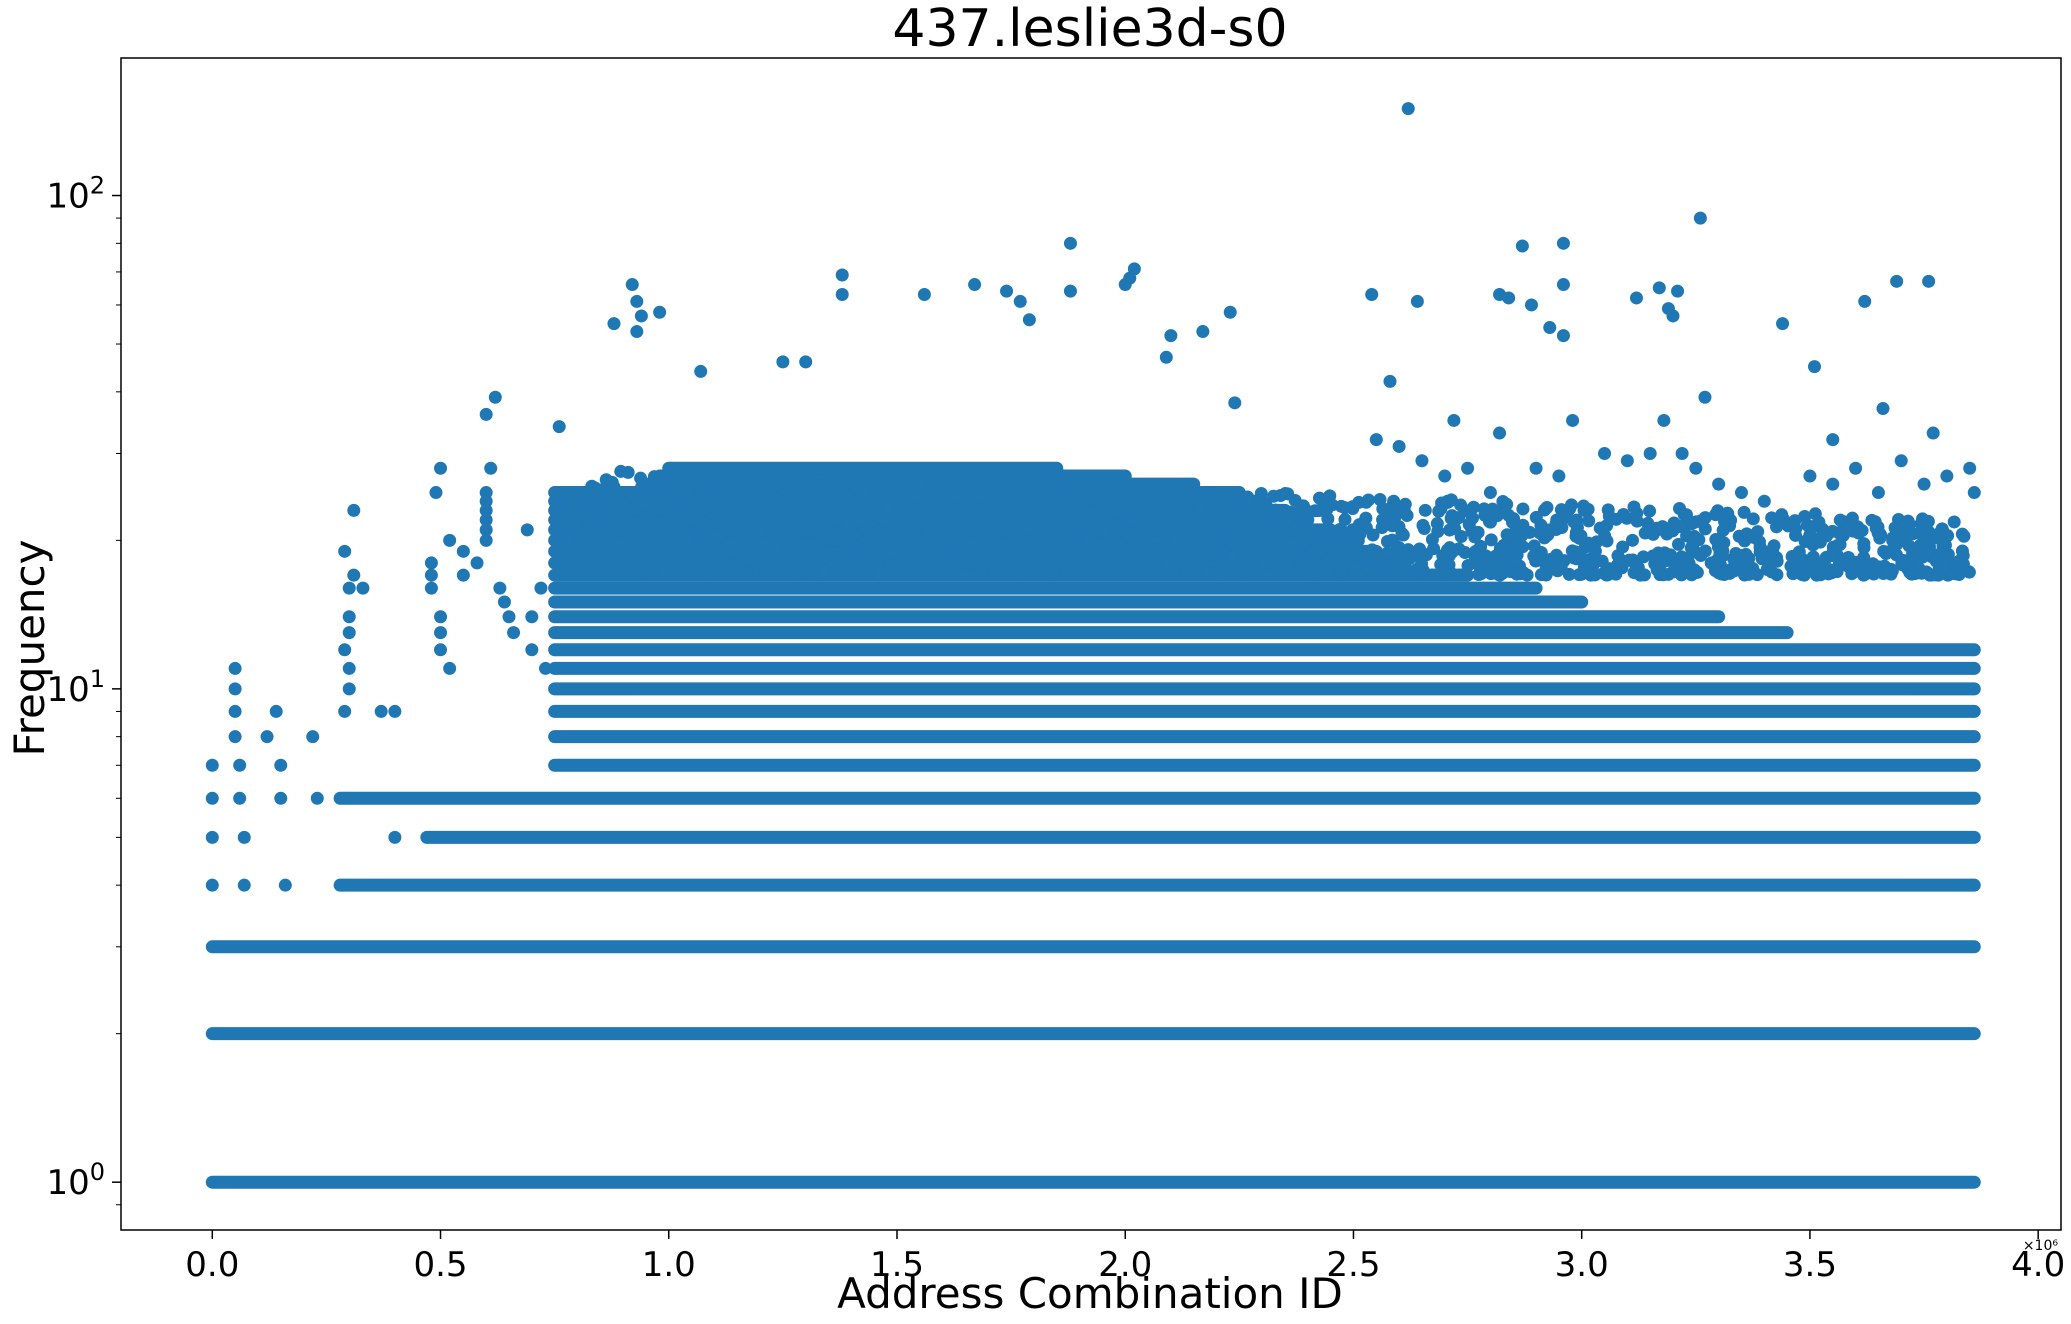  I want to click on x-tick-label: 0.0, so click(212, 1265).